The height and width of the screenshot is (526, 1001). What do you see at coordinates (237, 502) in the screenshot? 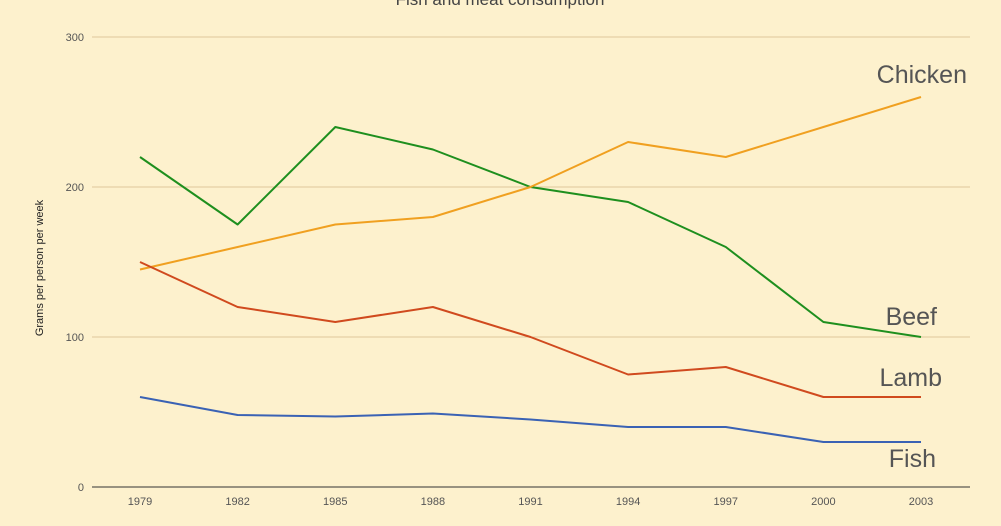
I see `x-tick-label: 1982` at bounding box center [237, 502].